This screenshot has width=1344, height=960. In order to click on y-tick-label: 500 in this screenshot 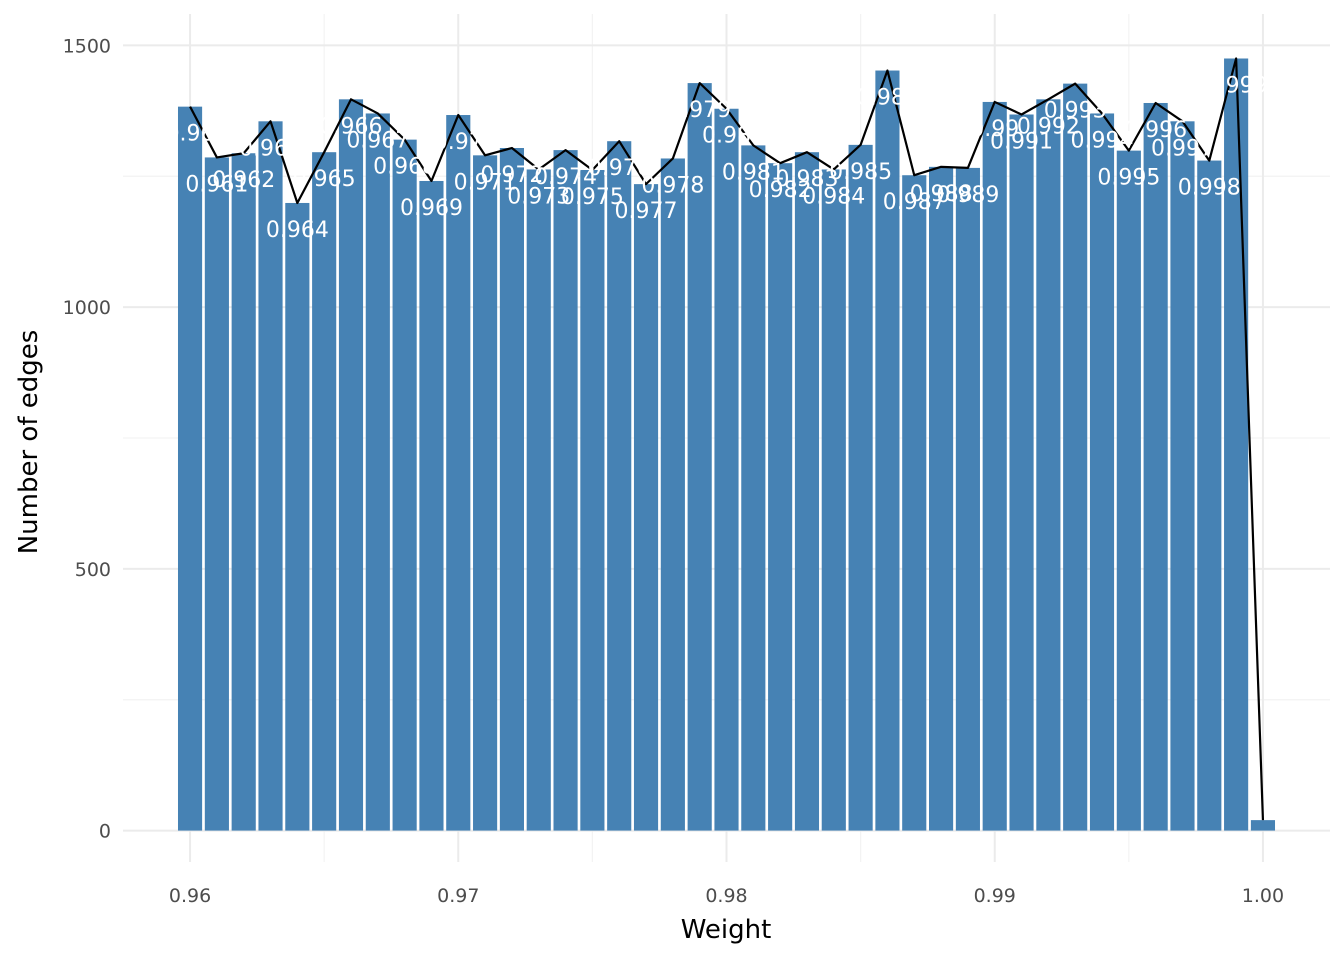, I will do `click(93, 570)`.